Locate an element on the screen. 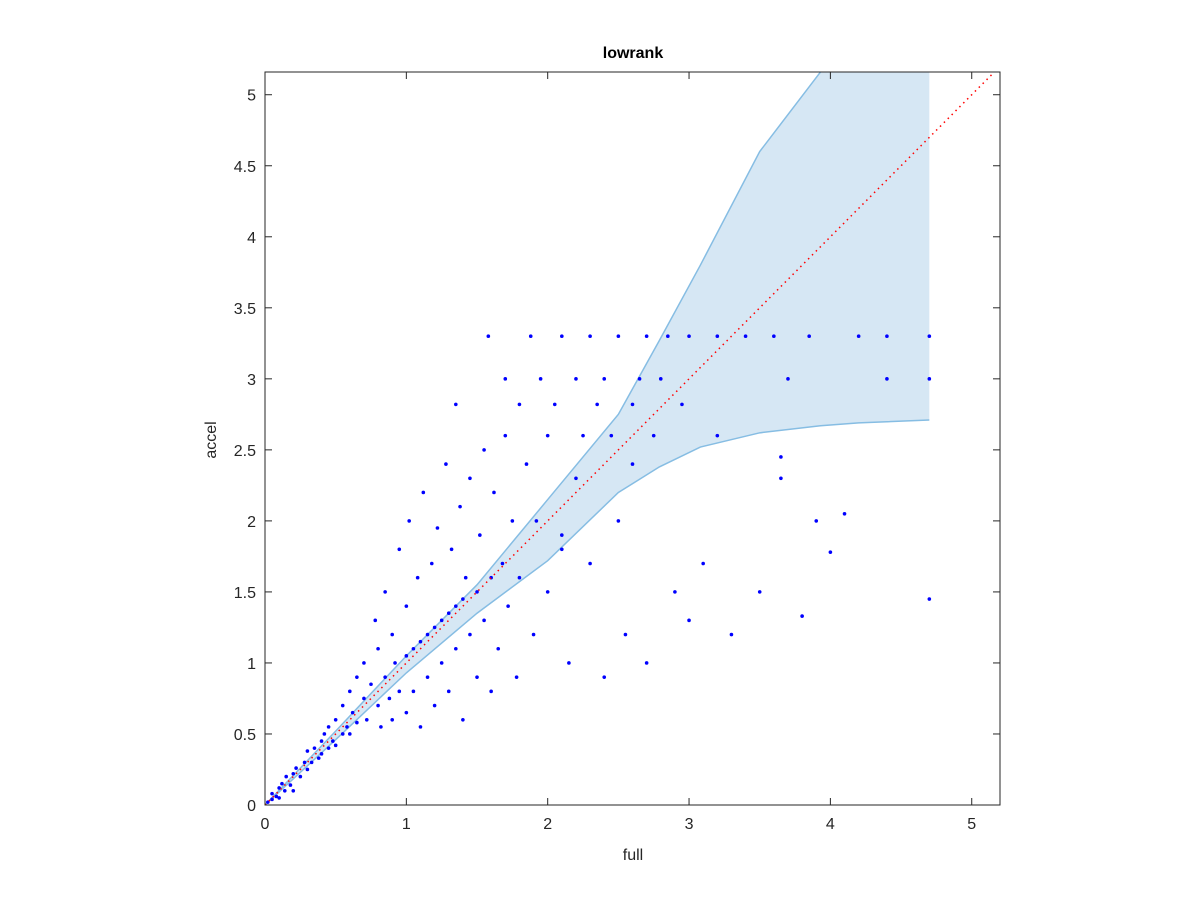 This screenshot has height=900, width=1200. chart-title: lowrank is located at coordinates (633, 53).